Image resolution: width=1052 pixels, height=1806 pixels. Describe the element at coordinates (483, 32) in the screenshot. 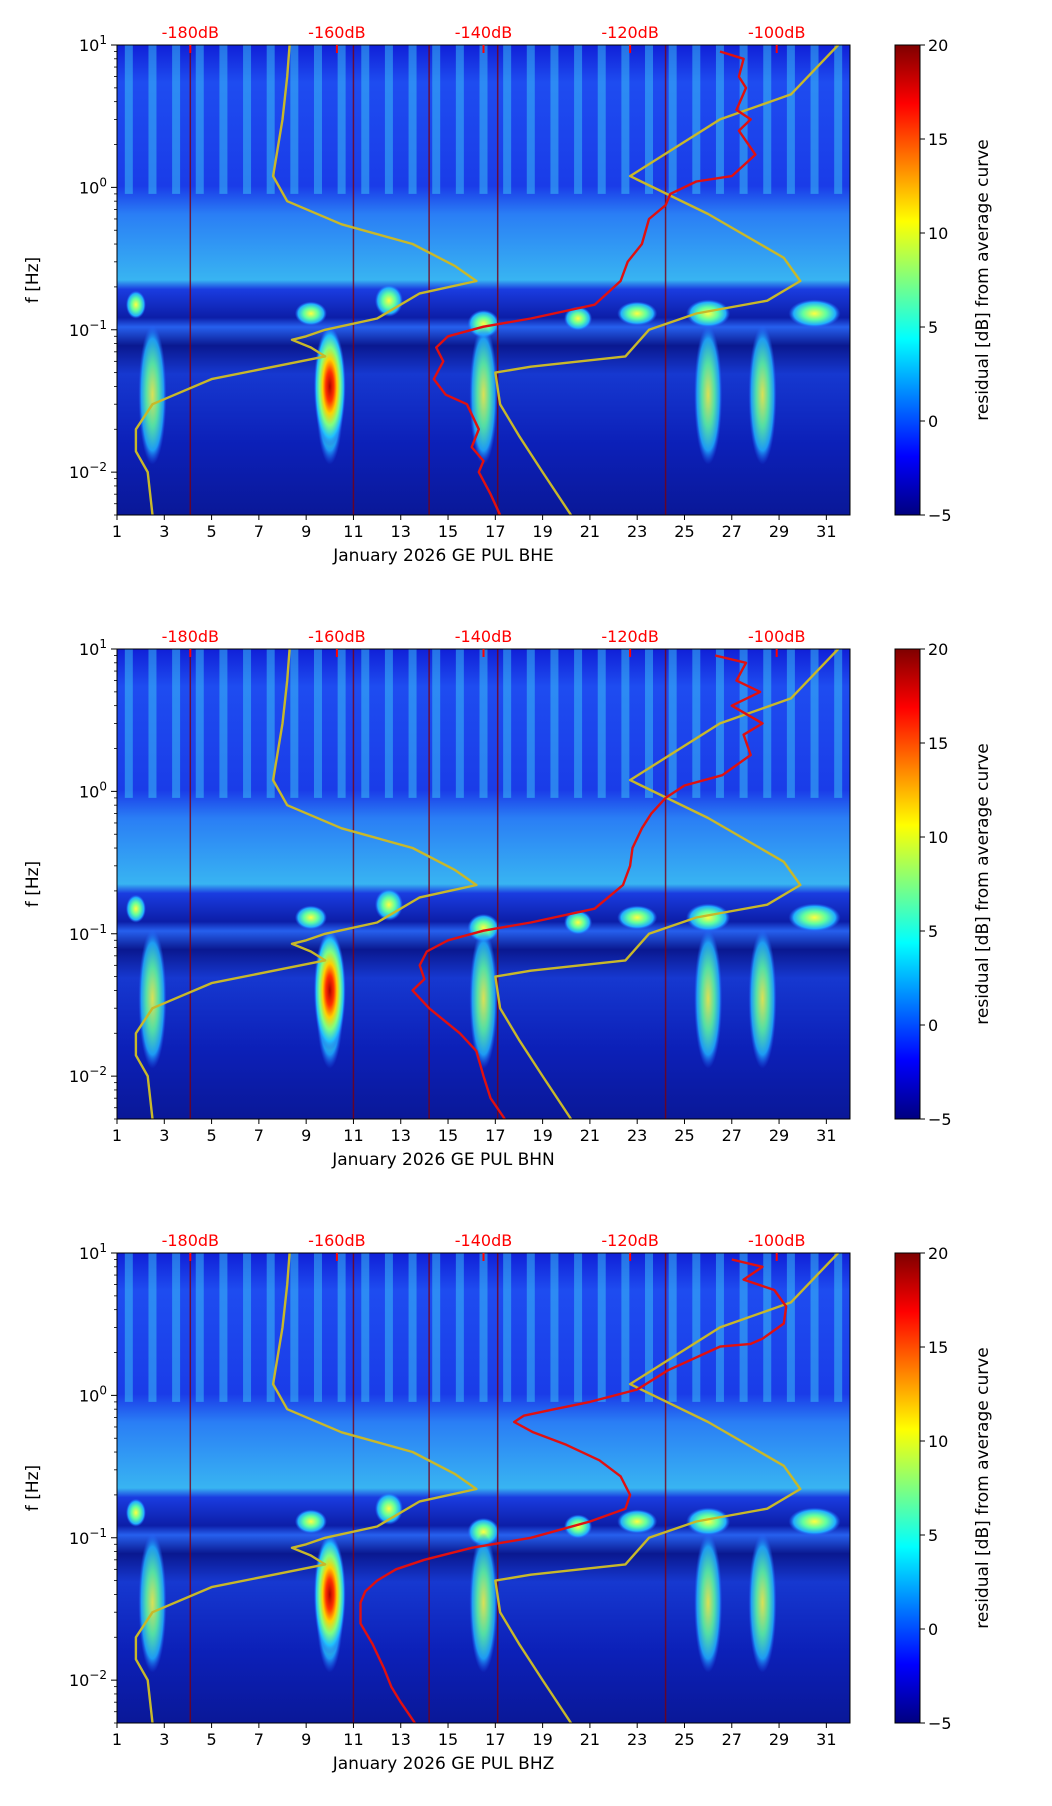

I see `top-db-label: -140dB` at that location.